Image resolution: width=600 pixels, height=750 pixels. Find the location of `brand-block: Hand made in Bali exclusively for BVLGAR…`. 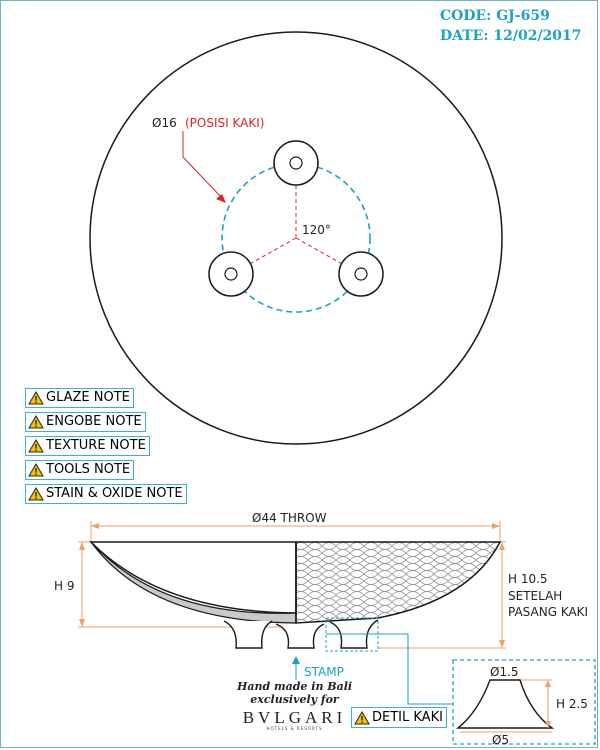

brand-block: Hand made in Bali exclusively for BVLGAR… is located at coordinates (294, 705).